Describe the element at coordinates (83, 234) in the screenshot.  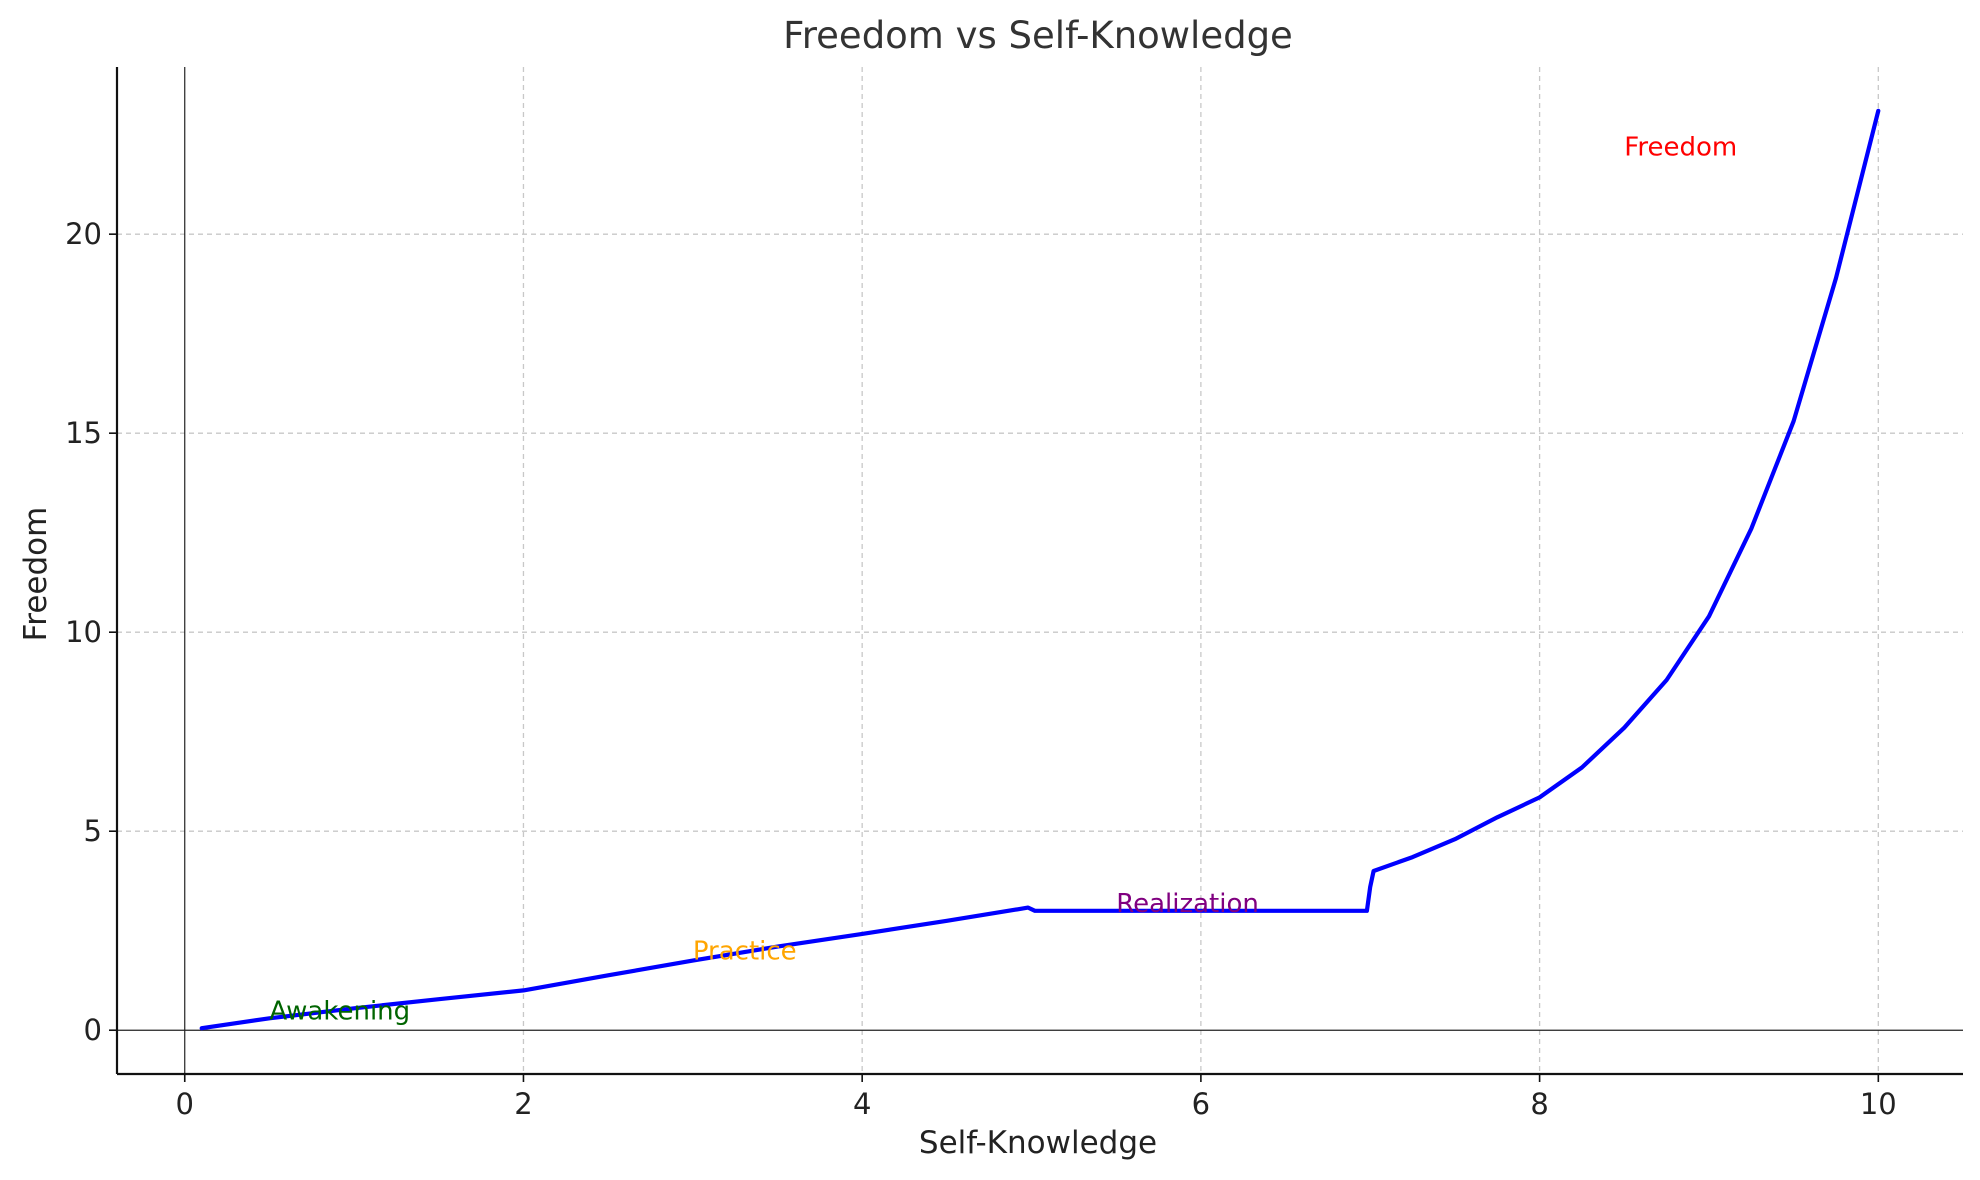
I see `y-tick-label: 20` at that location.